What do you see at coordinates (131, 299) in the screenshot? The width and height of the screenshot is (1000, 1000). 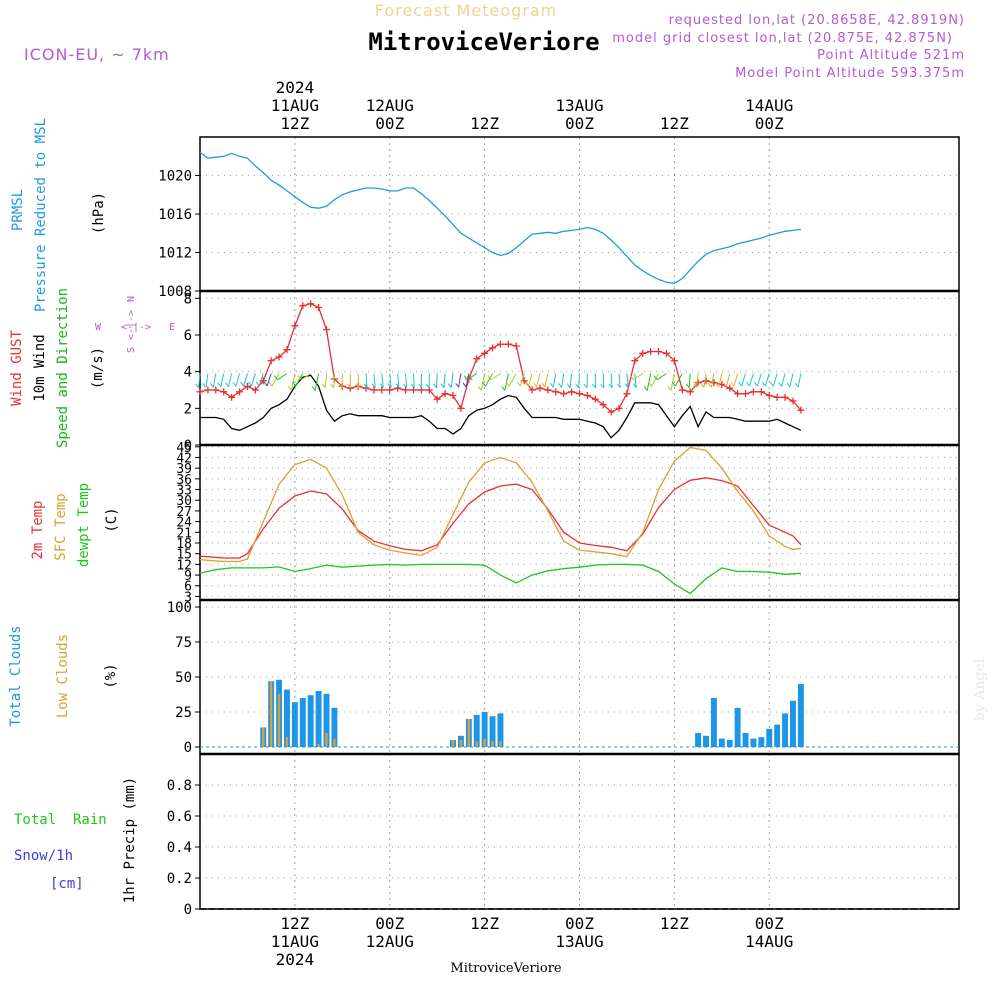 I see `compass-n: N` at bounding box center [131, 299].